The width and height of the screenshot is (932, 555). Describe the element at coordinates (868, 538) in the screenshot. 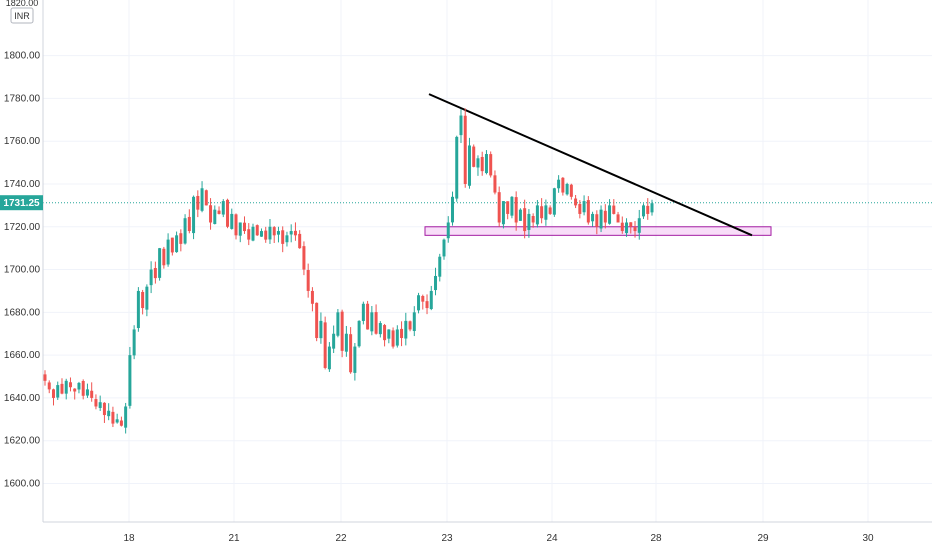

I see `x-tick-label: 30` at that location.